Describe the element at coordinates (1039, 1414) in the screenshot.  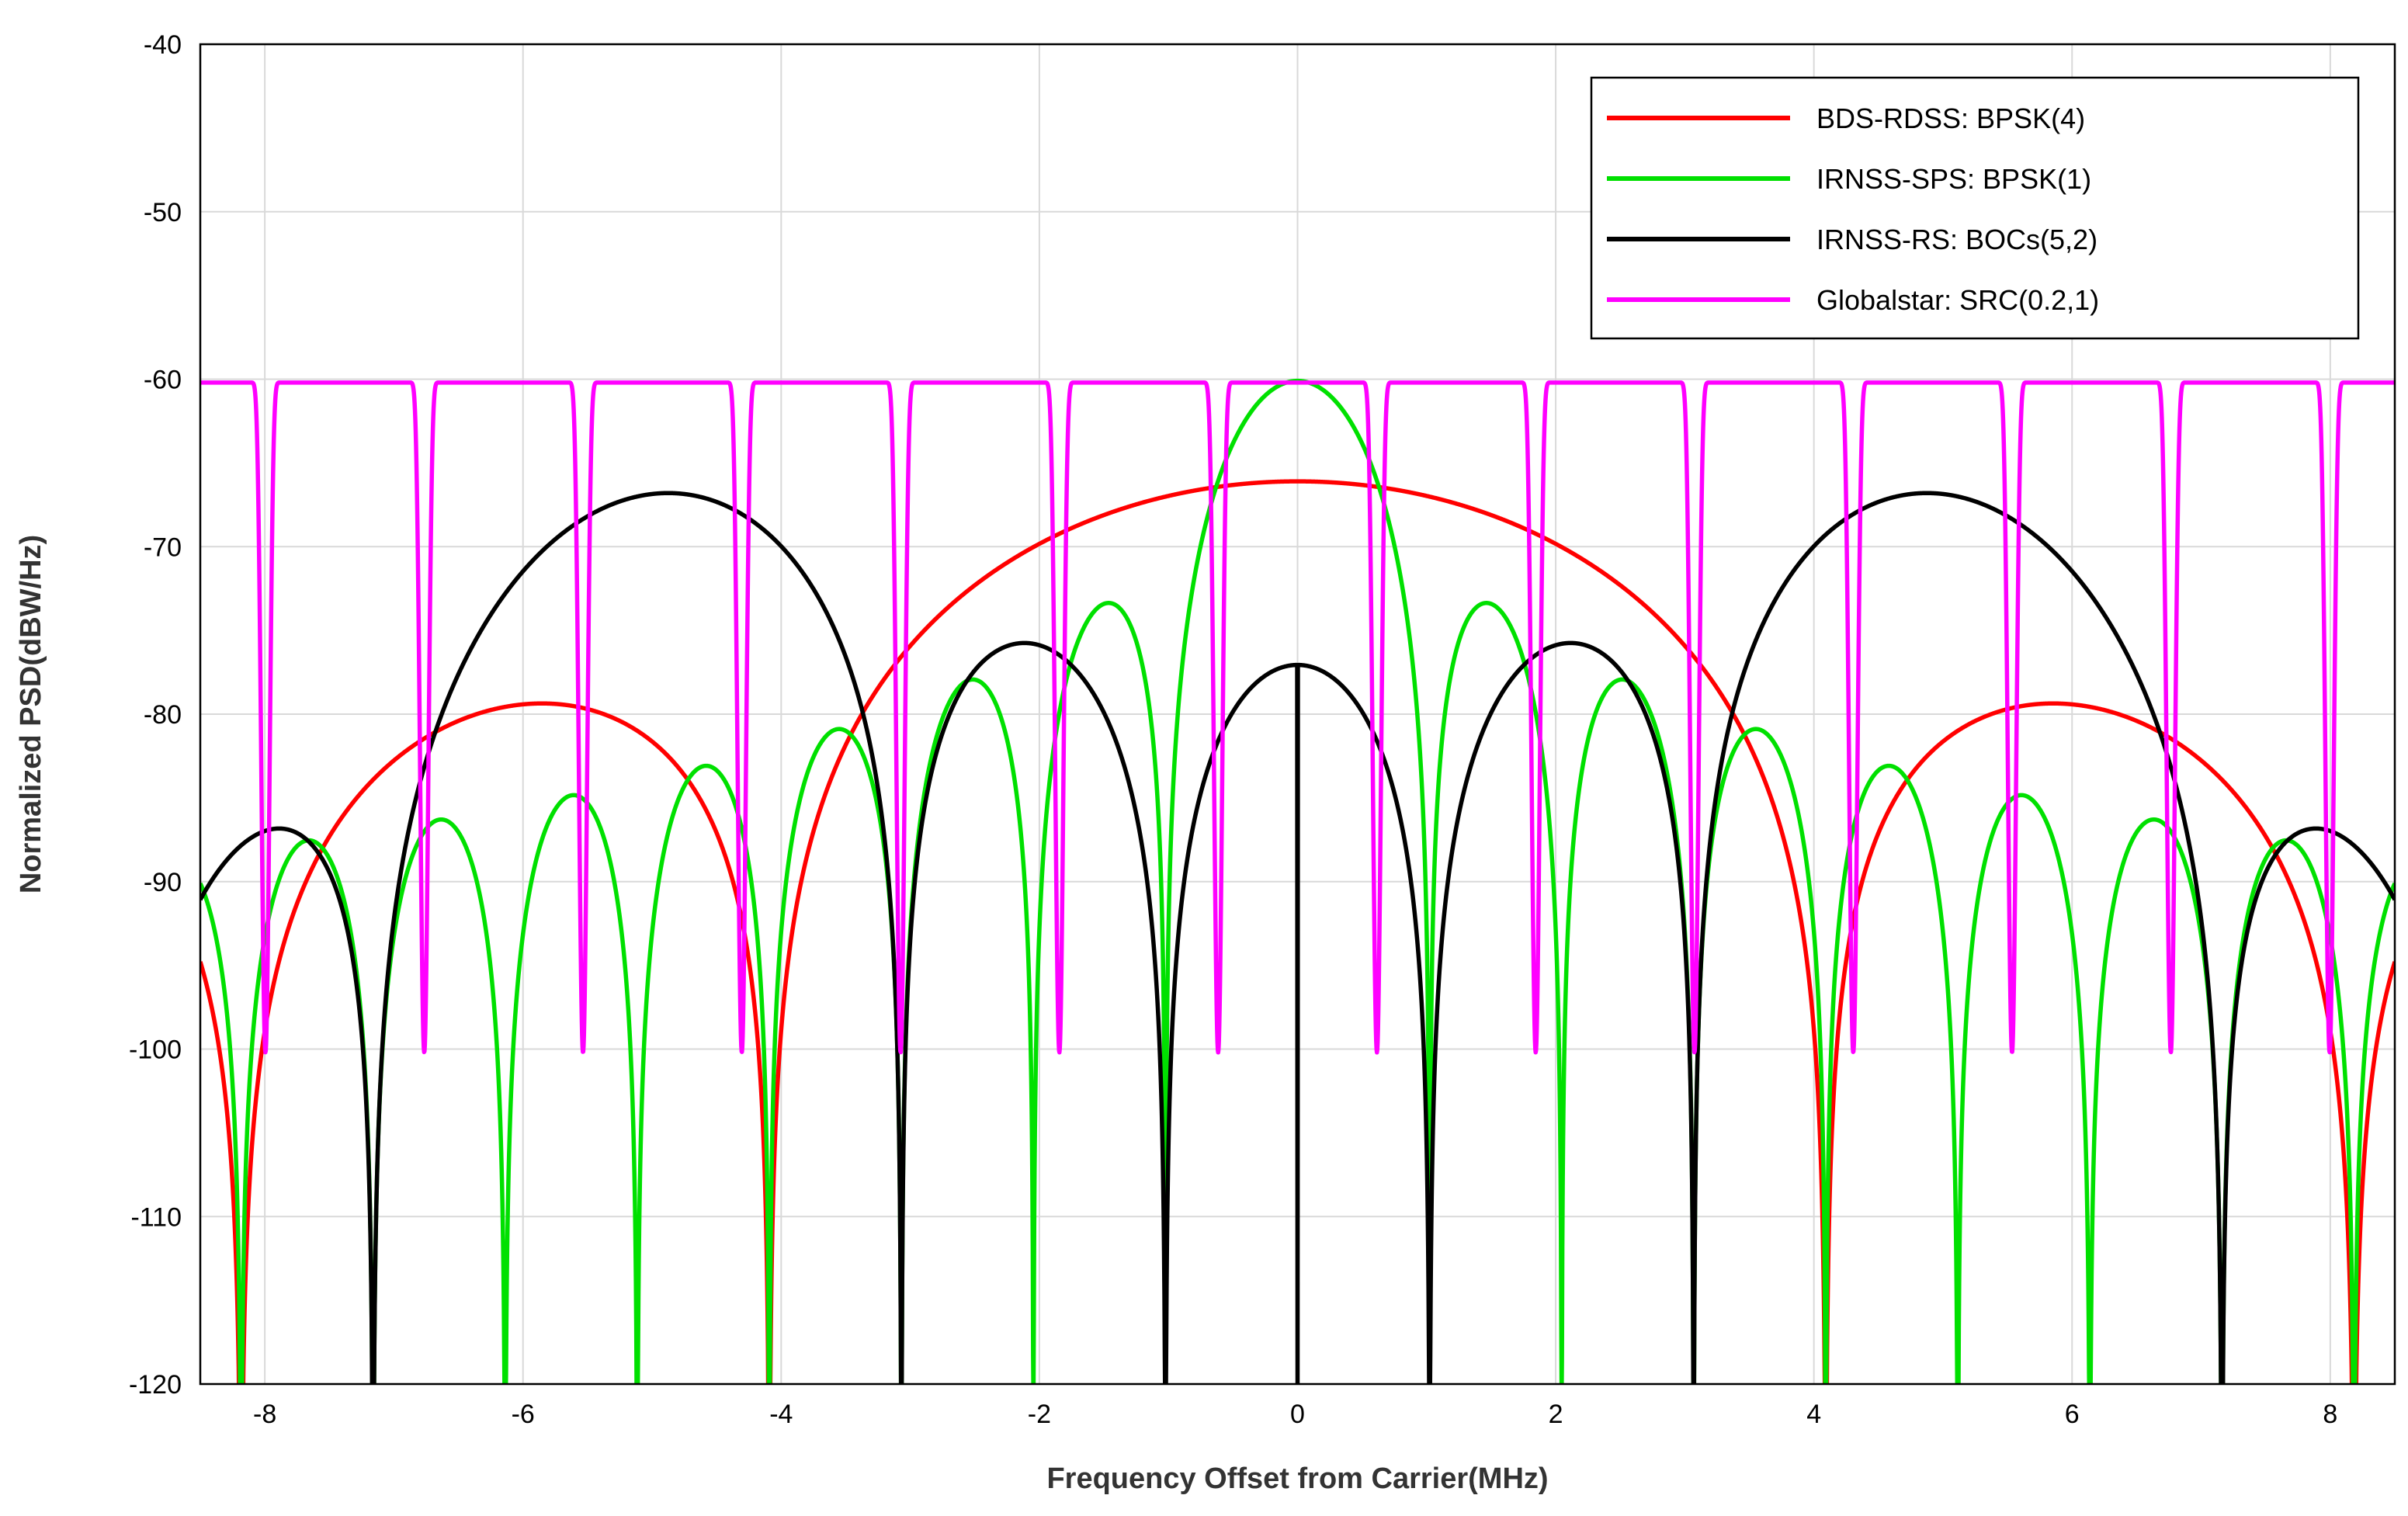
I see `x-tick-label: -2` at that location.